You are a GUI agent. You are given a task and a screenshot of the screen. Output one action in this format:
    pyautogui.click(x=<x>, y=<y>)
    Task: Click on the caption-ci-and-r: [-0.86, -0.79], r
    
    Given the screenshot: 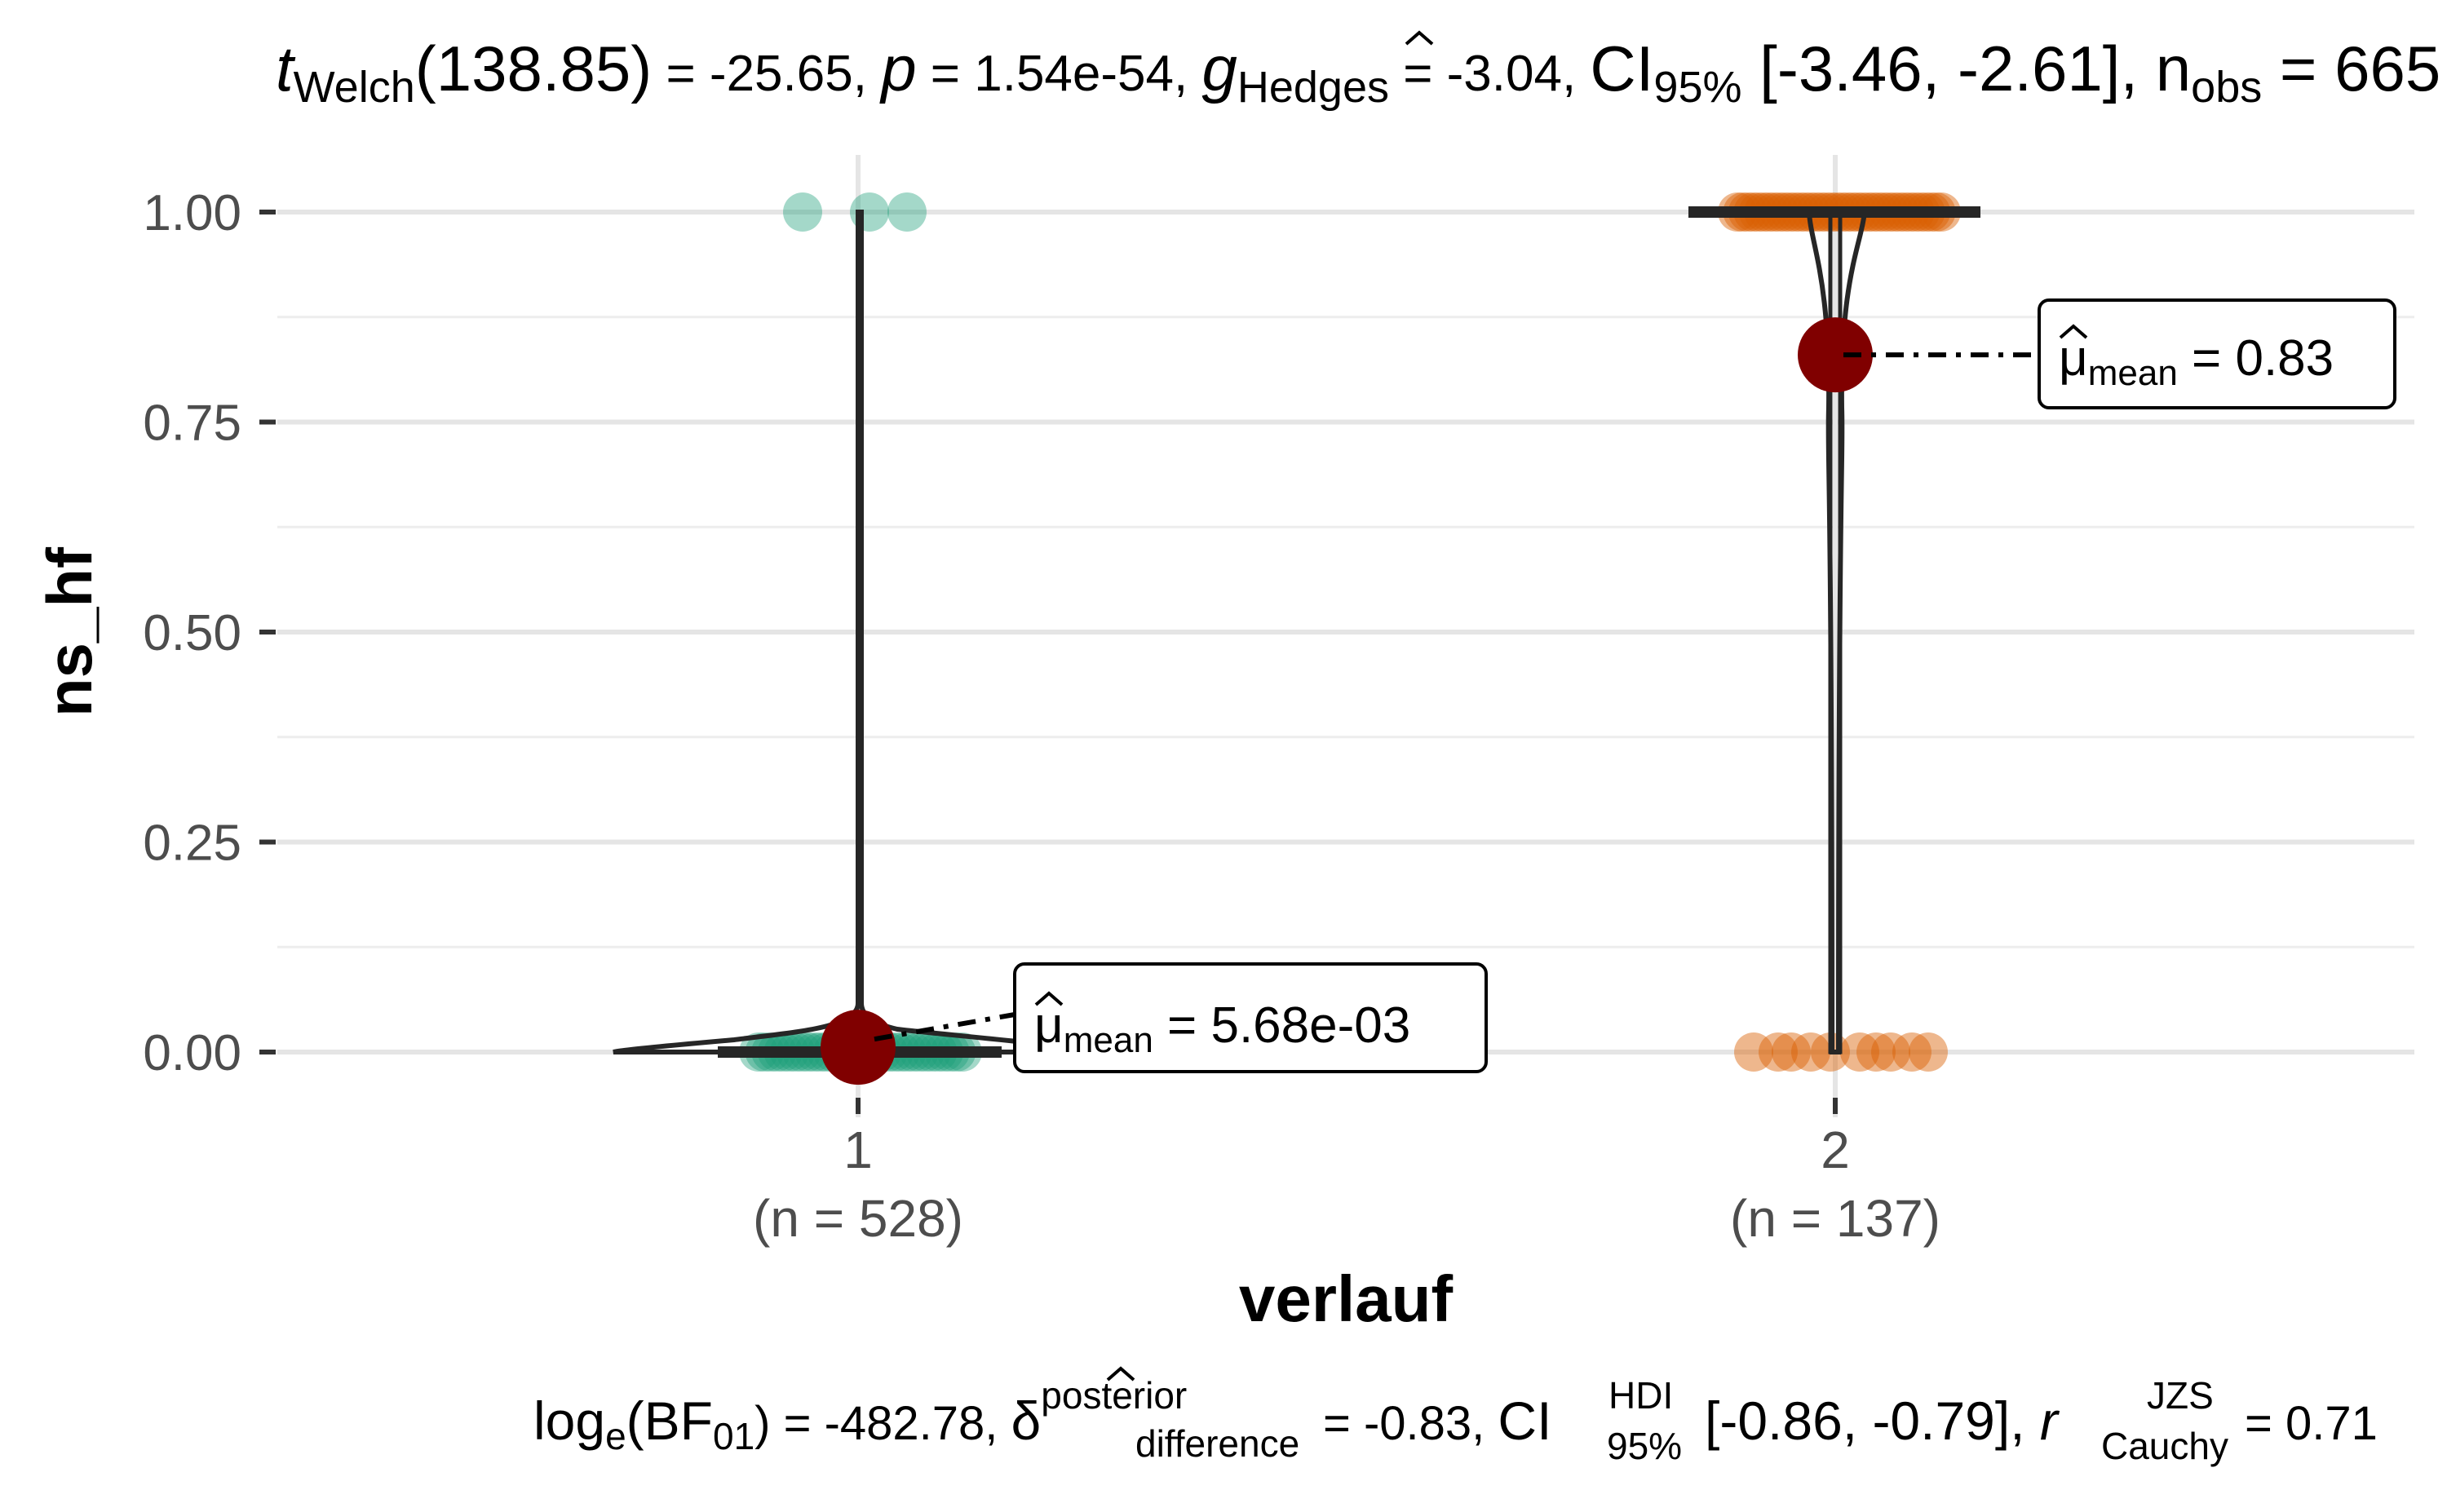 What is the action you would take?
    pyautogui.click(x=1882, y=1420)
    